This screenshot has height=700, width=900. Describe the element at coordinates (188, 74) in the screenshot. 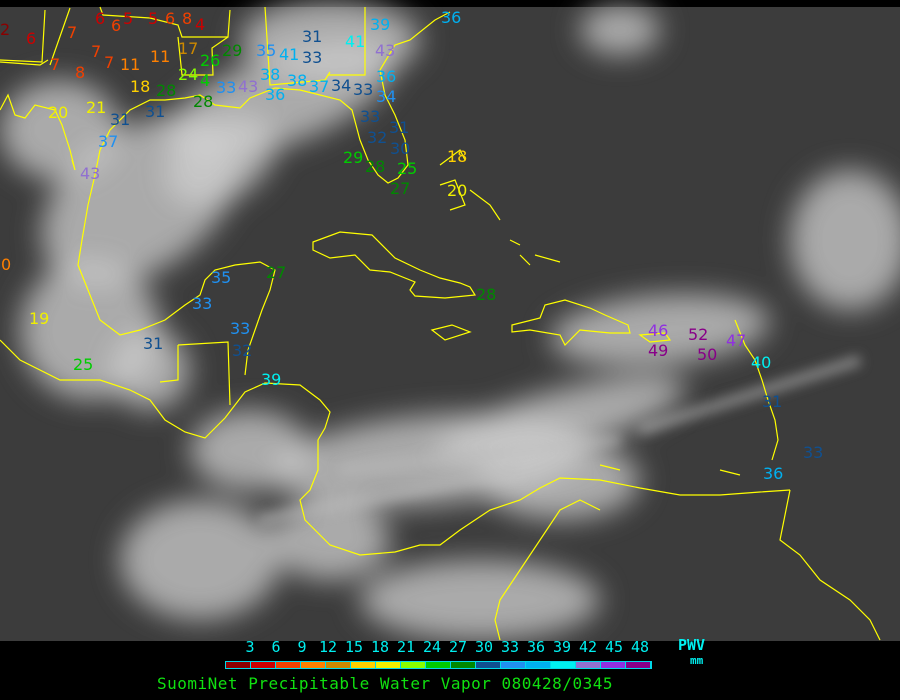

I see `station-pwv-label: 24` at that location.